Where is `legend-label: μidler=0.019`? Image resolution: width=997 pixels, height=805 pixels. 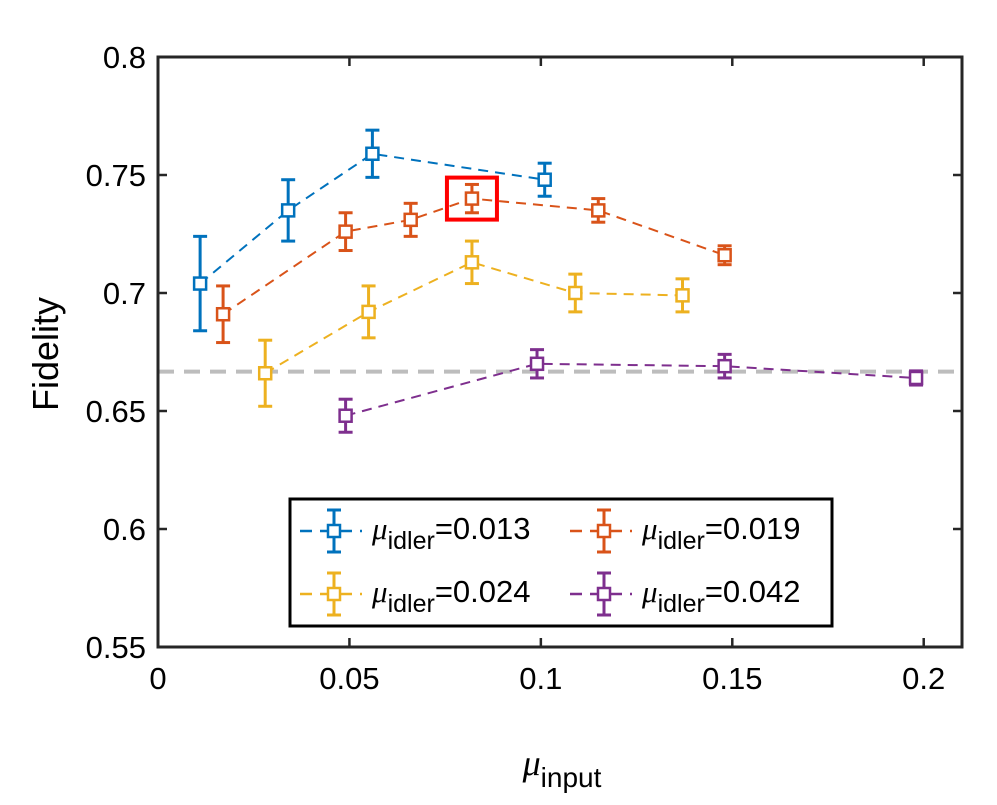 legend-label: μidler=0.019 is located at coordinates (721, 533).